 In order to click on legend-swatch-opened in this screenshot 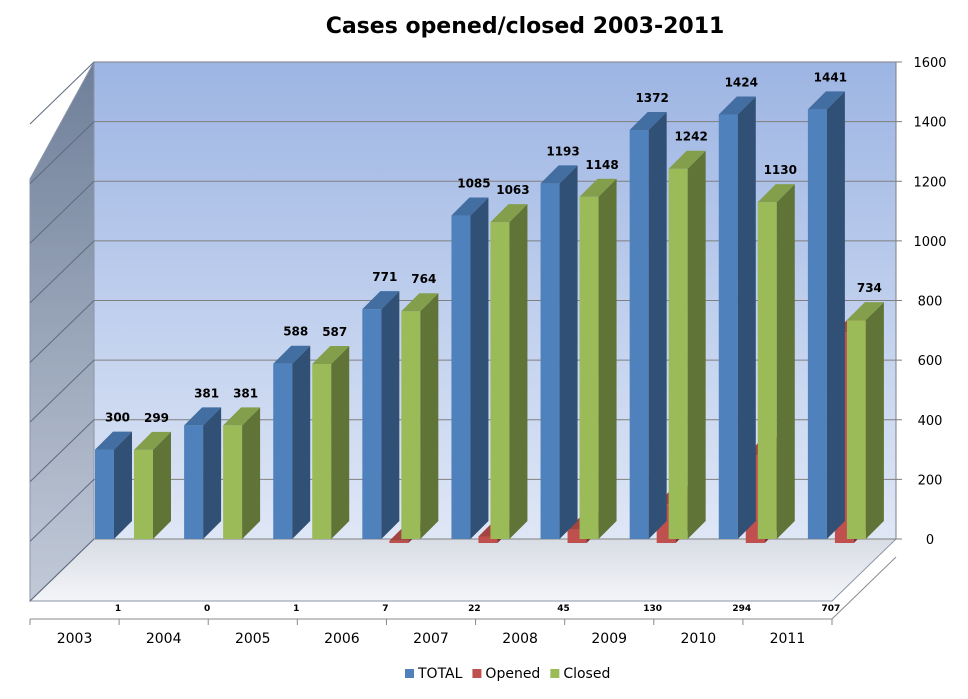, I will do `click(477, 673)`.